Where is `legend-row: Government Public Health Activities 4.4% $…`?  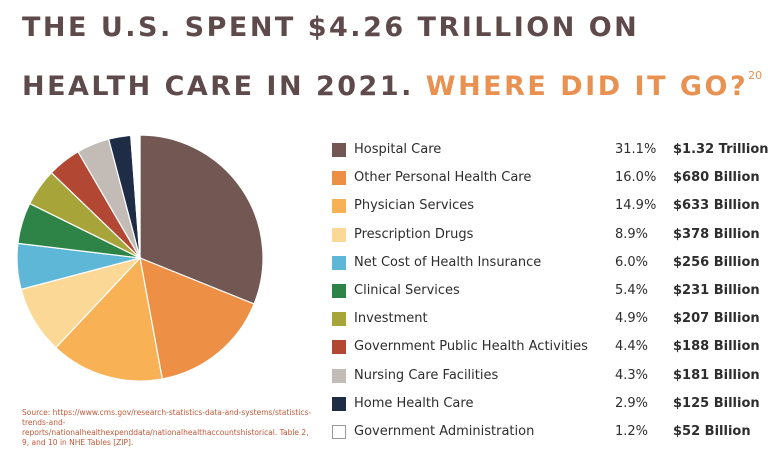 legend-row: Government Public Health Activities 4.4% $… is located at coordinates (549, 347).